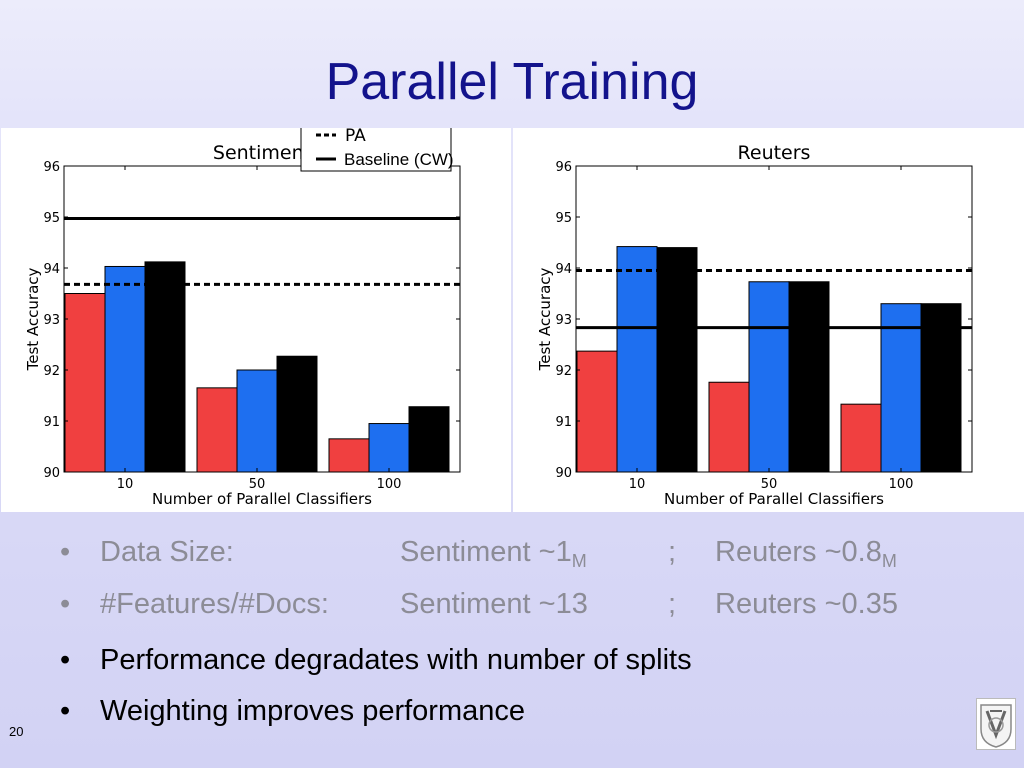  What do you see at coordinates (16, 731) in the screenshot?
I see `page-number: 20` at bounding box center [16, 731].